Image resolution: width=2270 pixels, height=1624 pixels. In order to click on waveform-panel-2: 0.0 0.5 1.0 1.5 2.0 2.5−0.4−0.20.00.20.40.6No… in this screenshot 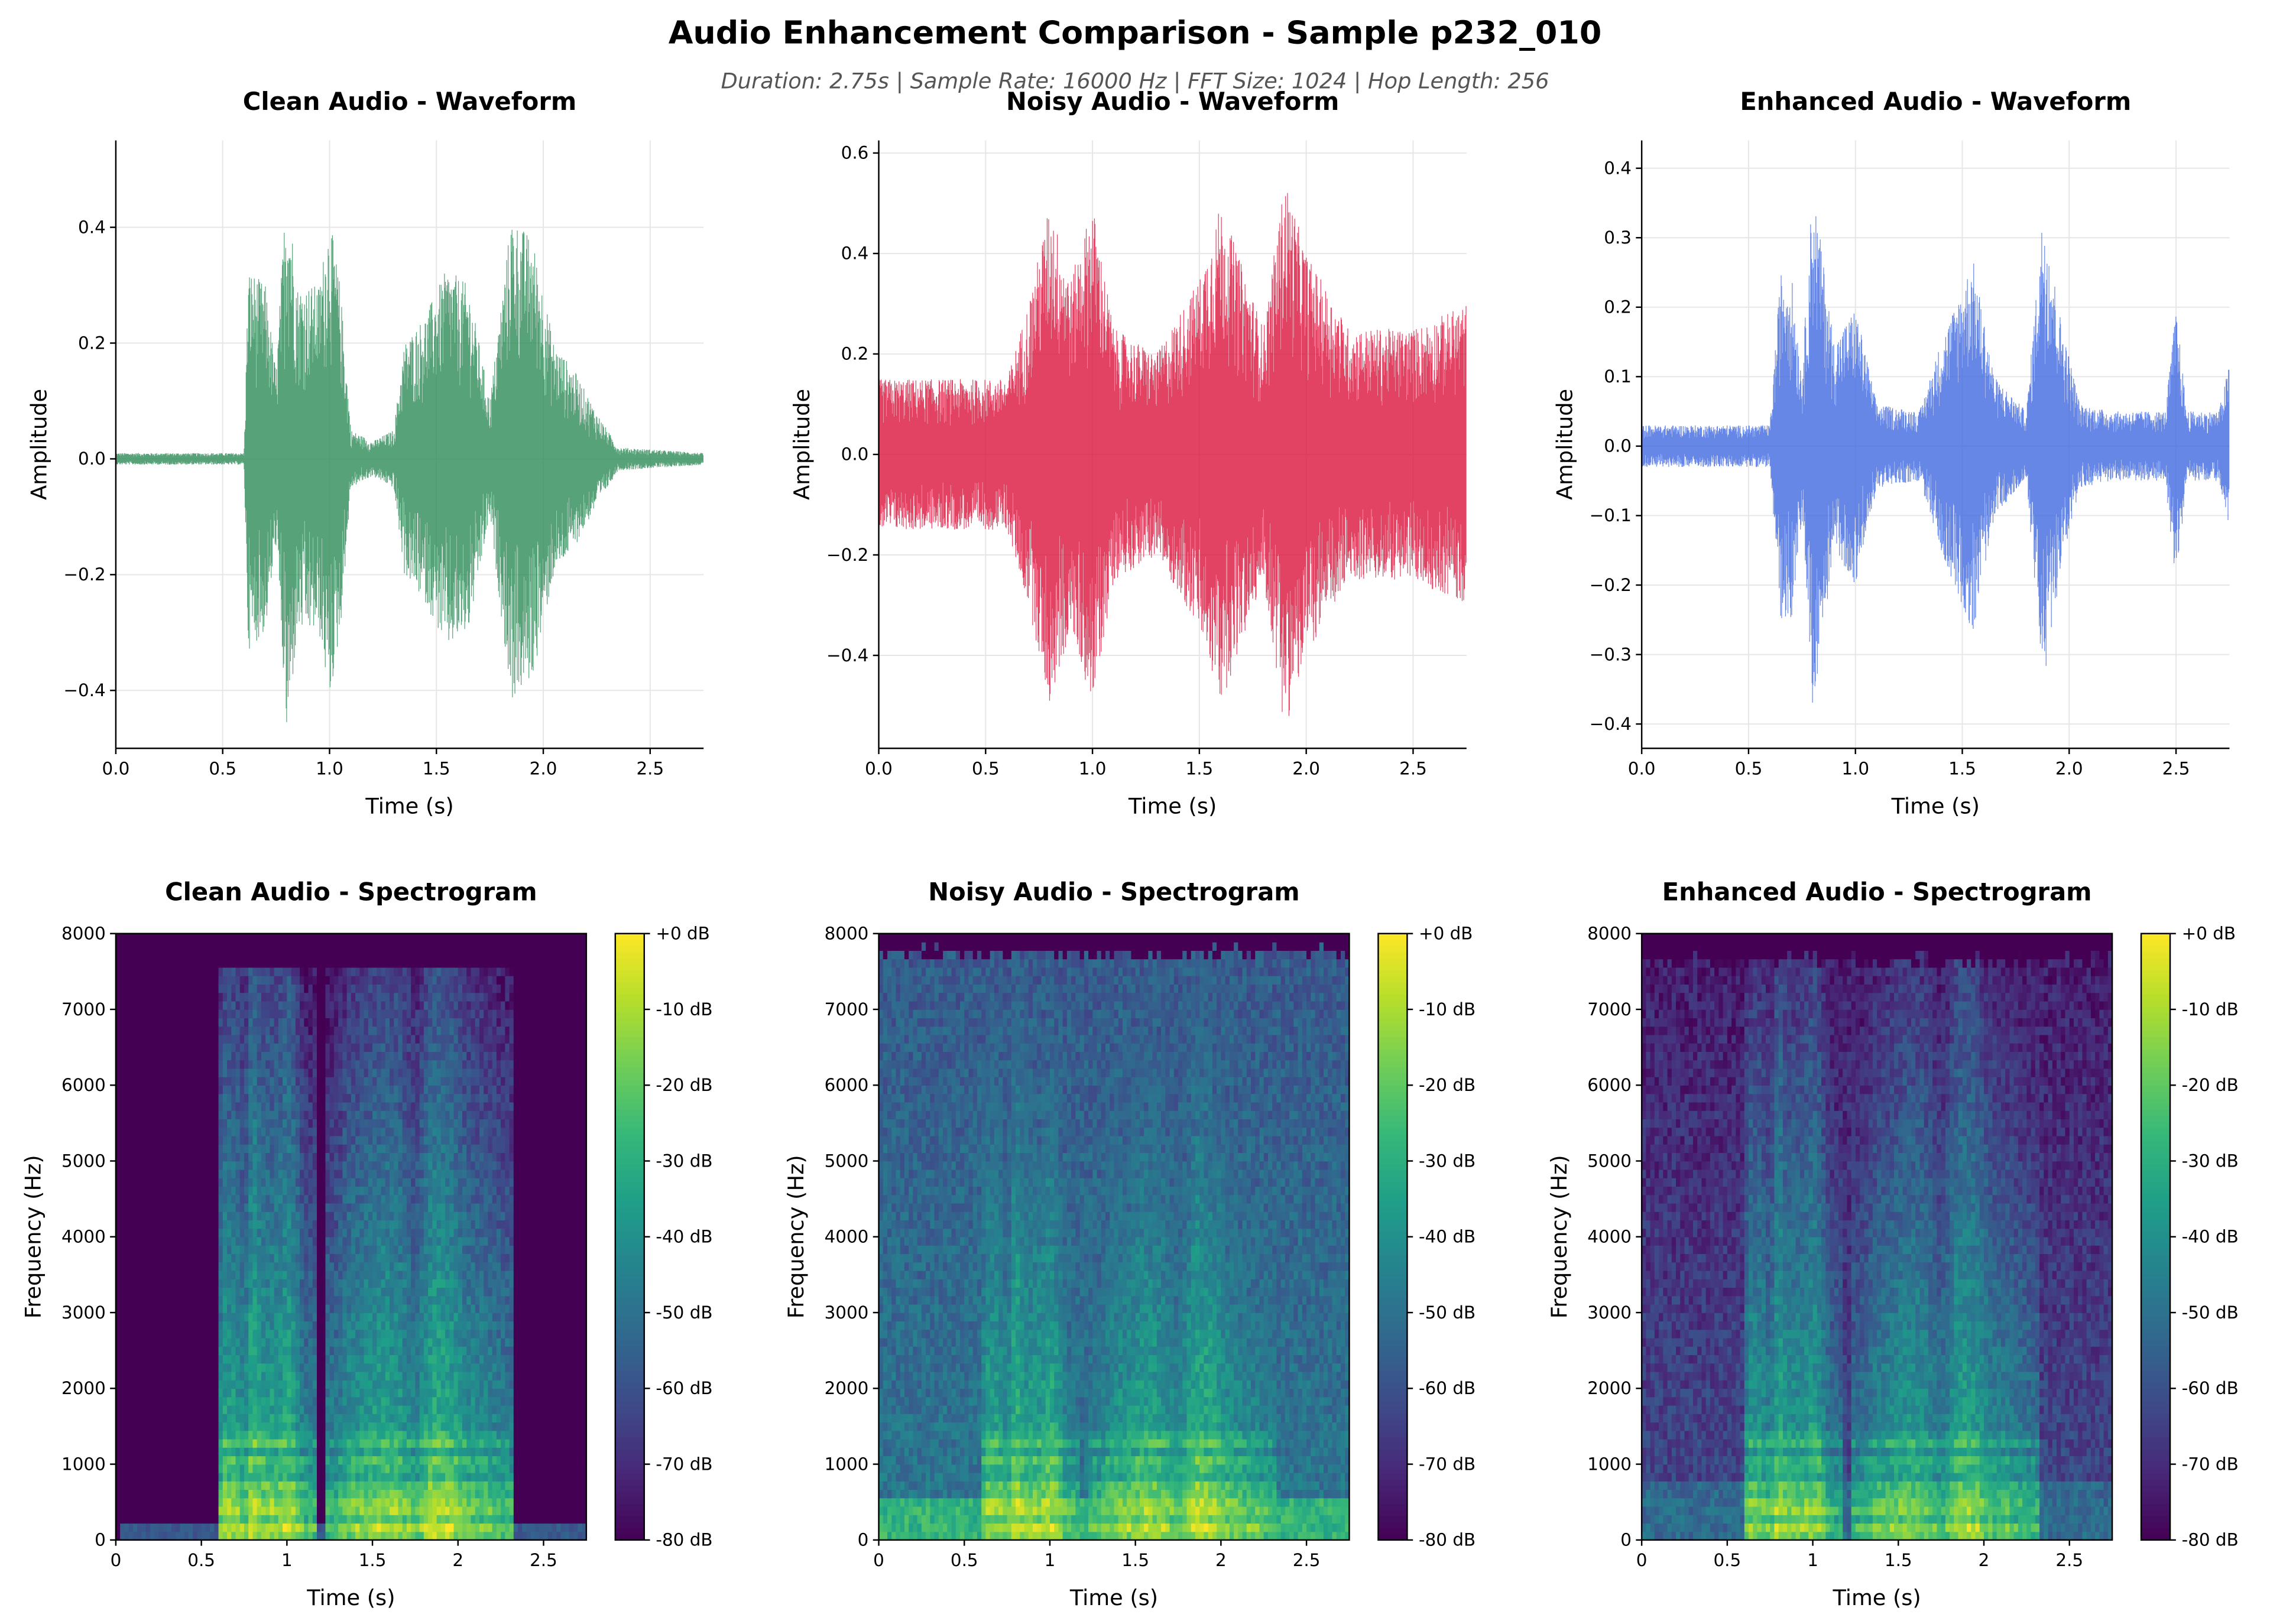, I will do `click(1128, 453)`.